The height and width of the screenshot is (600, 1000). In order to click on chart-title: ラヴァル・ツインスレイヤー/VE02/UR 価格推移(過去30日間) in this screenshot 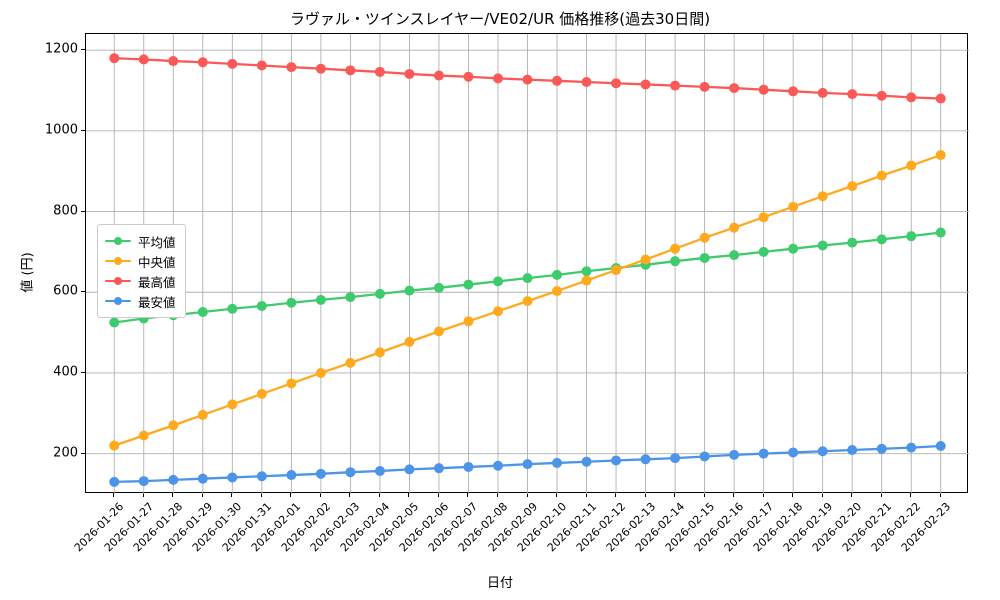, I will do `click(500, 19)`.